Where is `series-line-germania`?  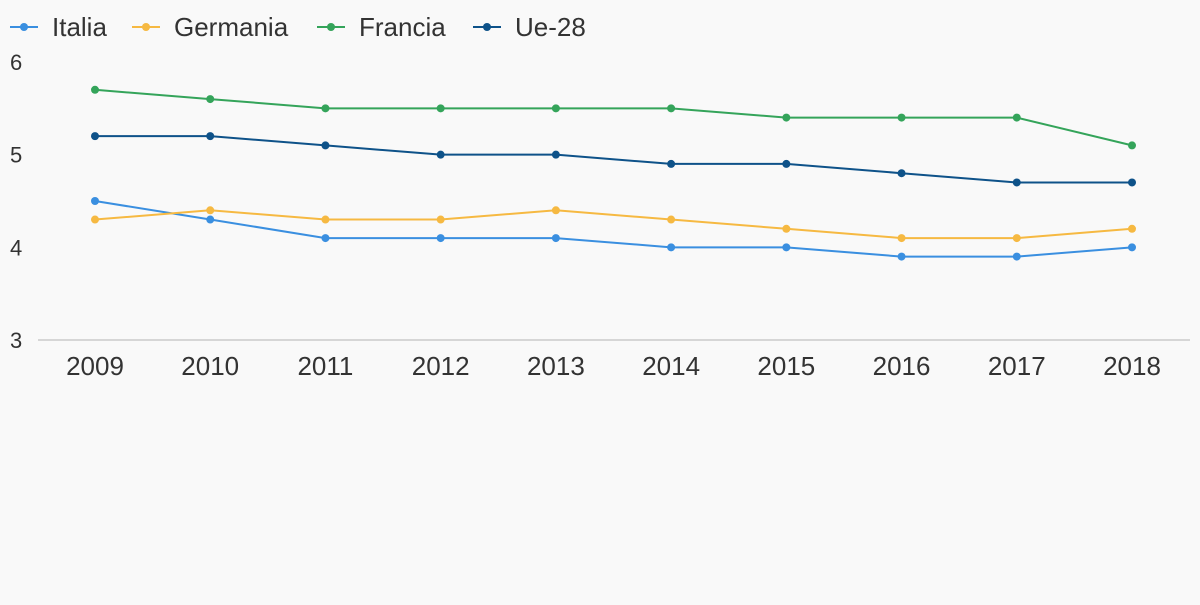
series-line-germania is located at coordinates (613, 224).